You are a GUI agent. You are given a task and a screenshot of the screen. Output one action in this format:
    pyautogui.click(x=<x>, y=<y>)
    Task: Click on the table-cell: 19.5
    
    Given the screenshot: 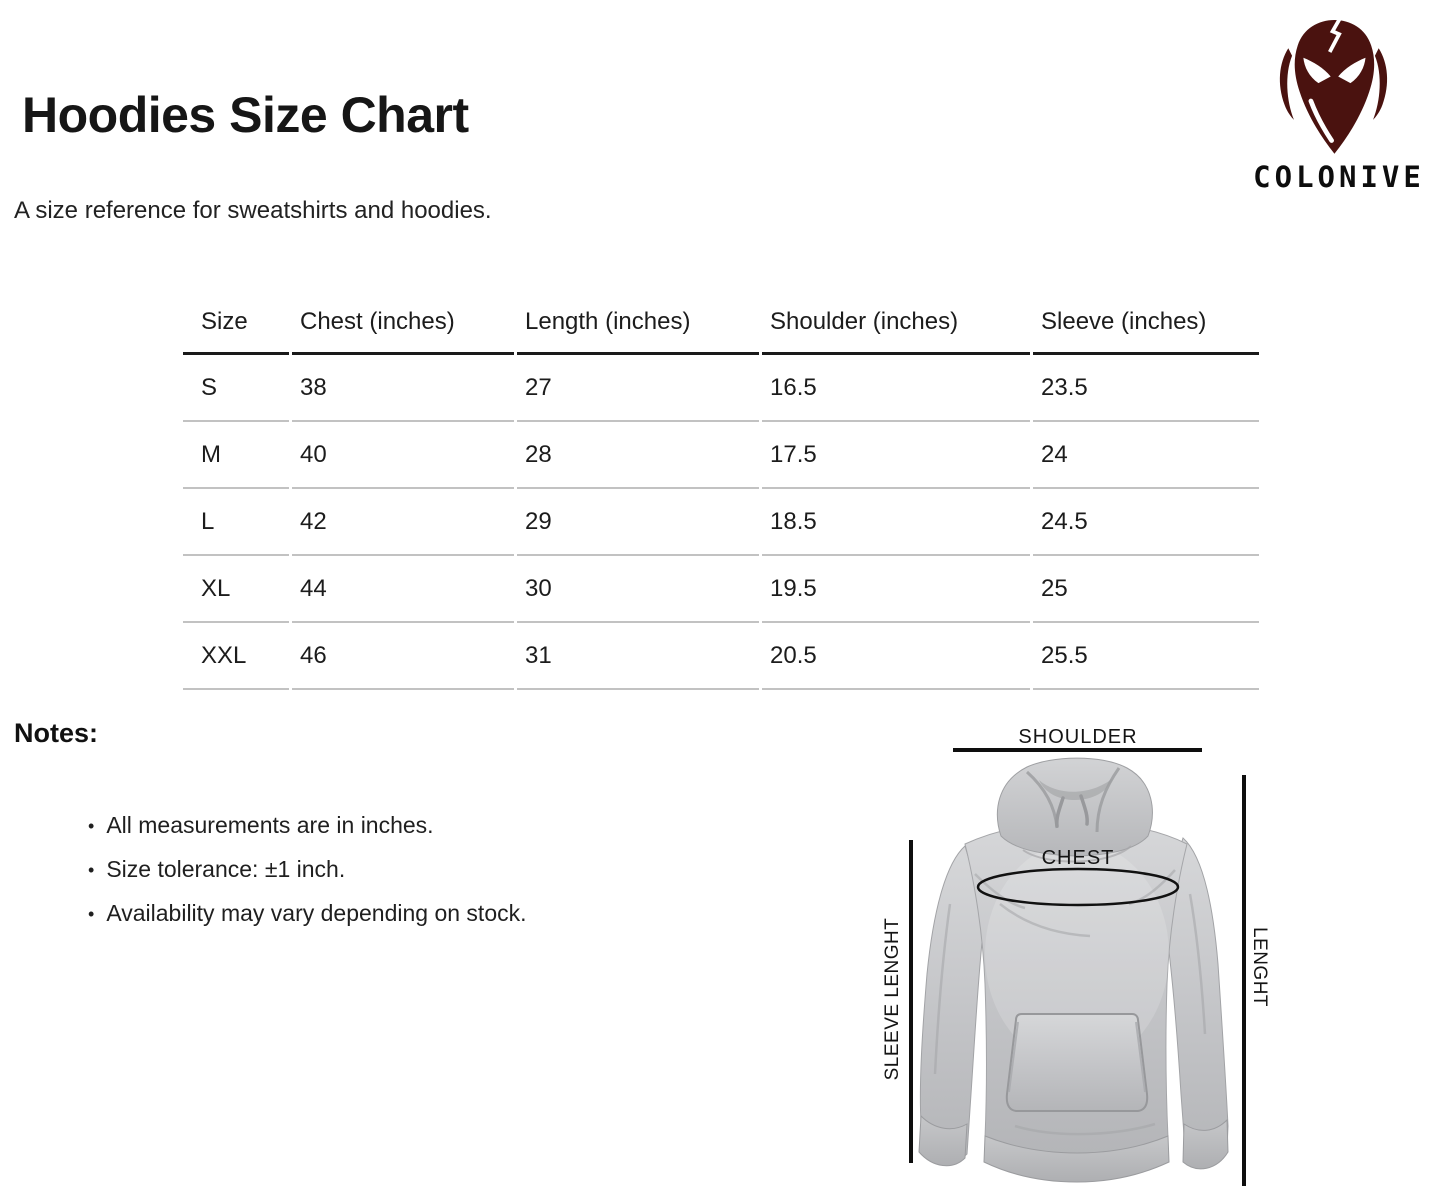 What is the action you would take?
    pyautogui.click(x=896, y=589)
    